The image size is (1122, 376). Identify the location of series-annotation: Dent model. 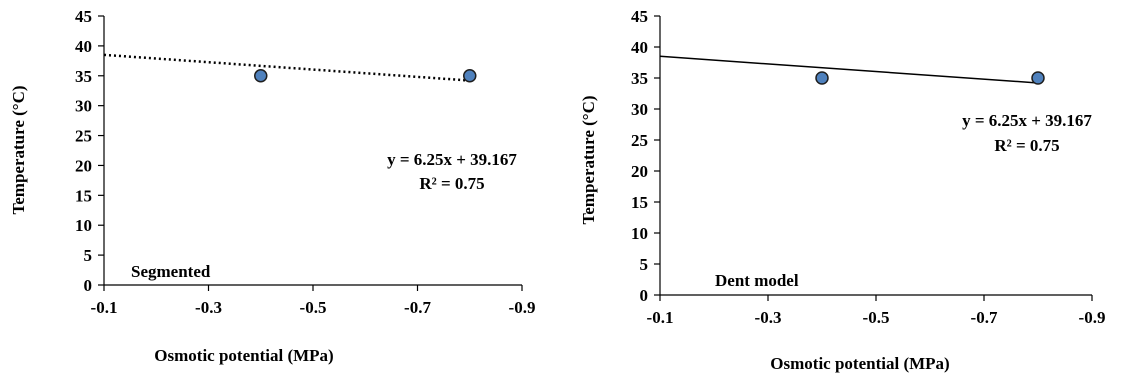
(757, 280).